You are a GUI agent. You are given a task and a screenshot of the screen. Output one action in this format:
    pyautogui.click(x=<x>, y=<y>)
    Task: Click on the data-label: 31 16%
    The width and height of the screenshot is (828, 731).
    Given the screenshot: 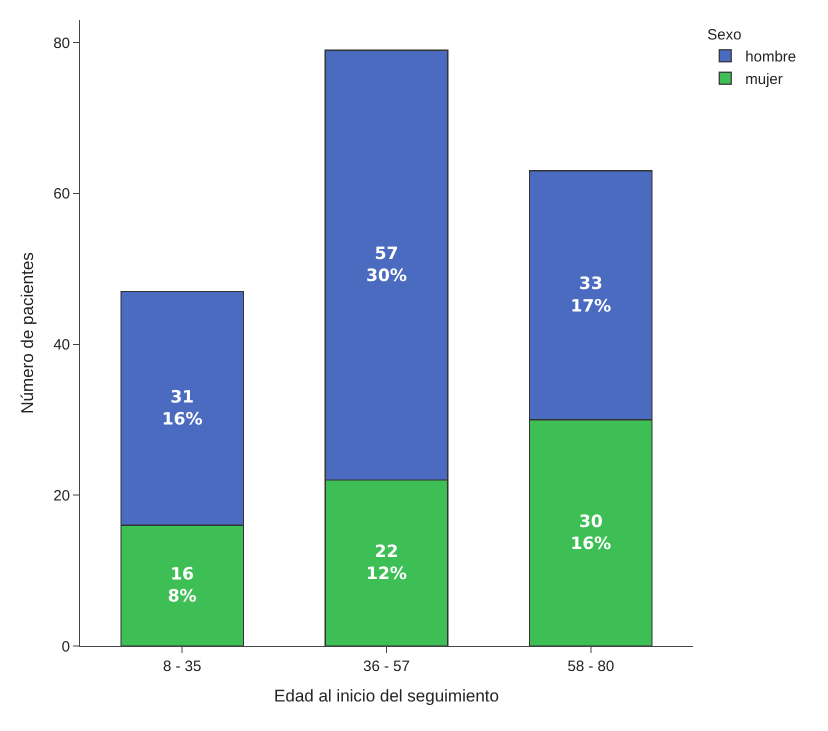 What is the action you would take?
    pyautogui.click(x=182, y=408)
    